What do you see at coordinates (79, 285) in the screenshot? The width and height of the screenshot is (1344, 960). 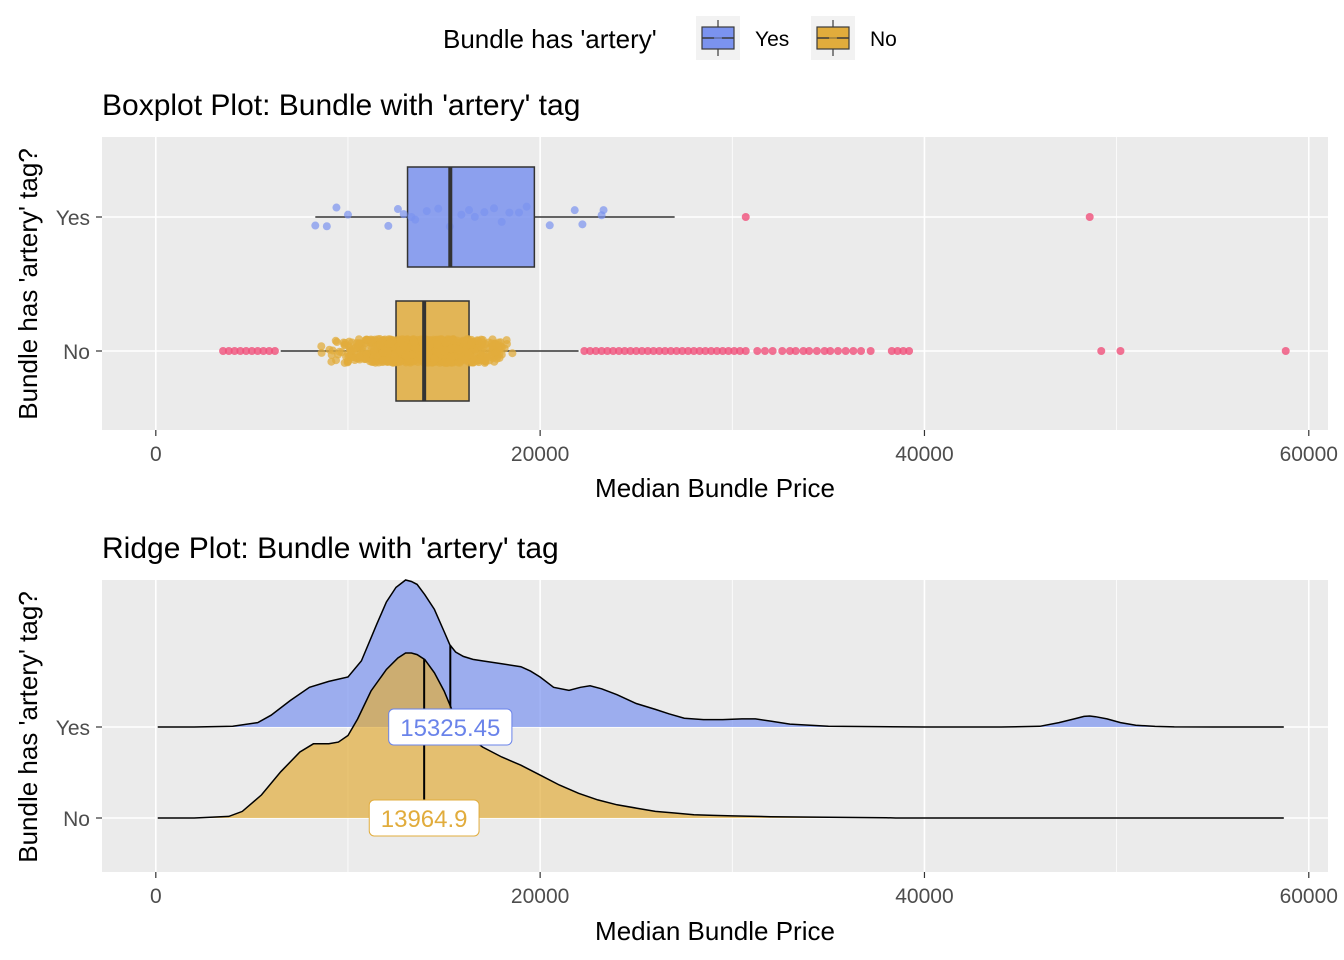 I see `boxplot-y-axis: Yes No` at bounding box center [79, 285].